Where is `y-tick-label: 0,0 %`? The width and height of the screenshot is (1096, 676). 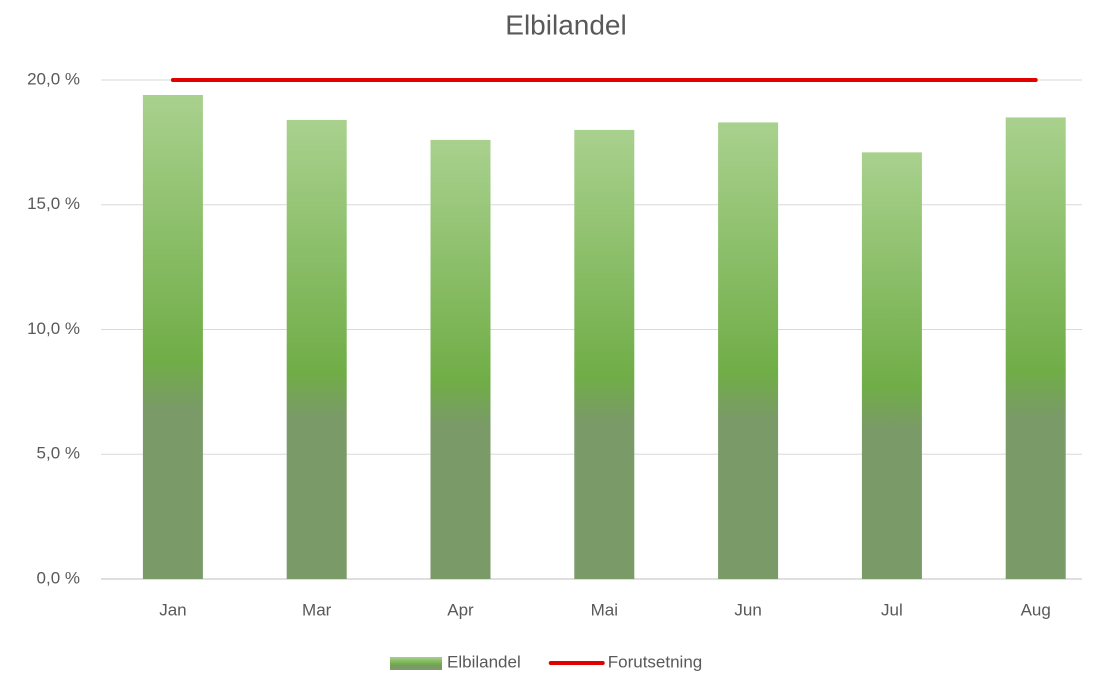 y-tick-label: 0,0 % is located at coordinates (58, 577).